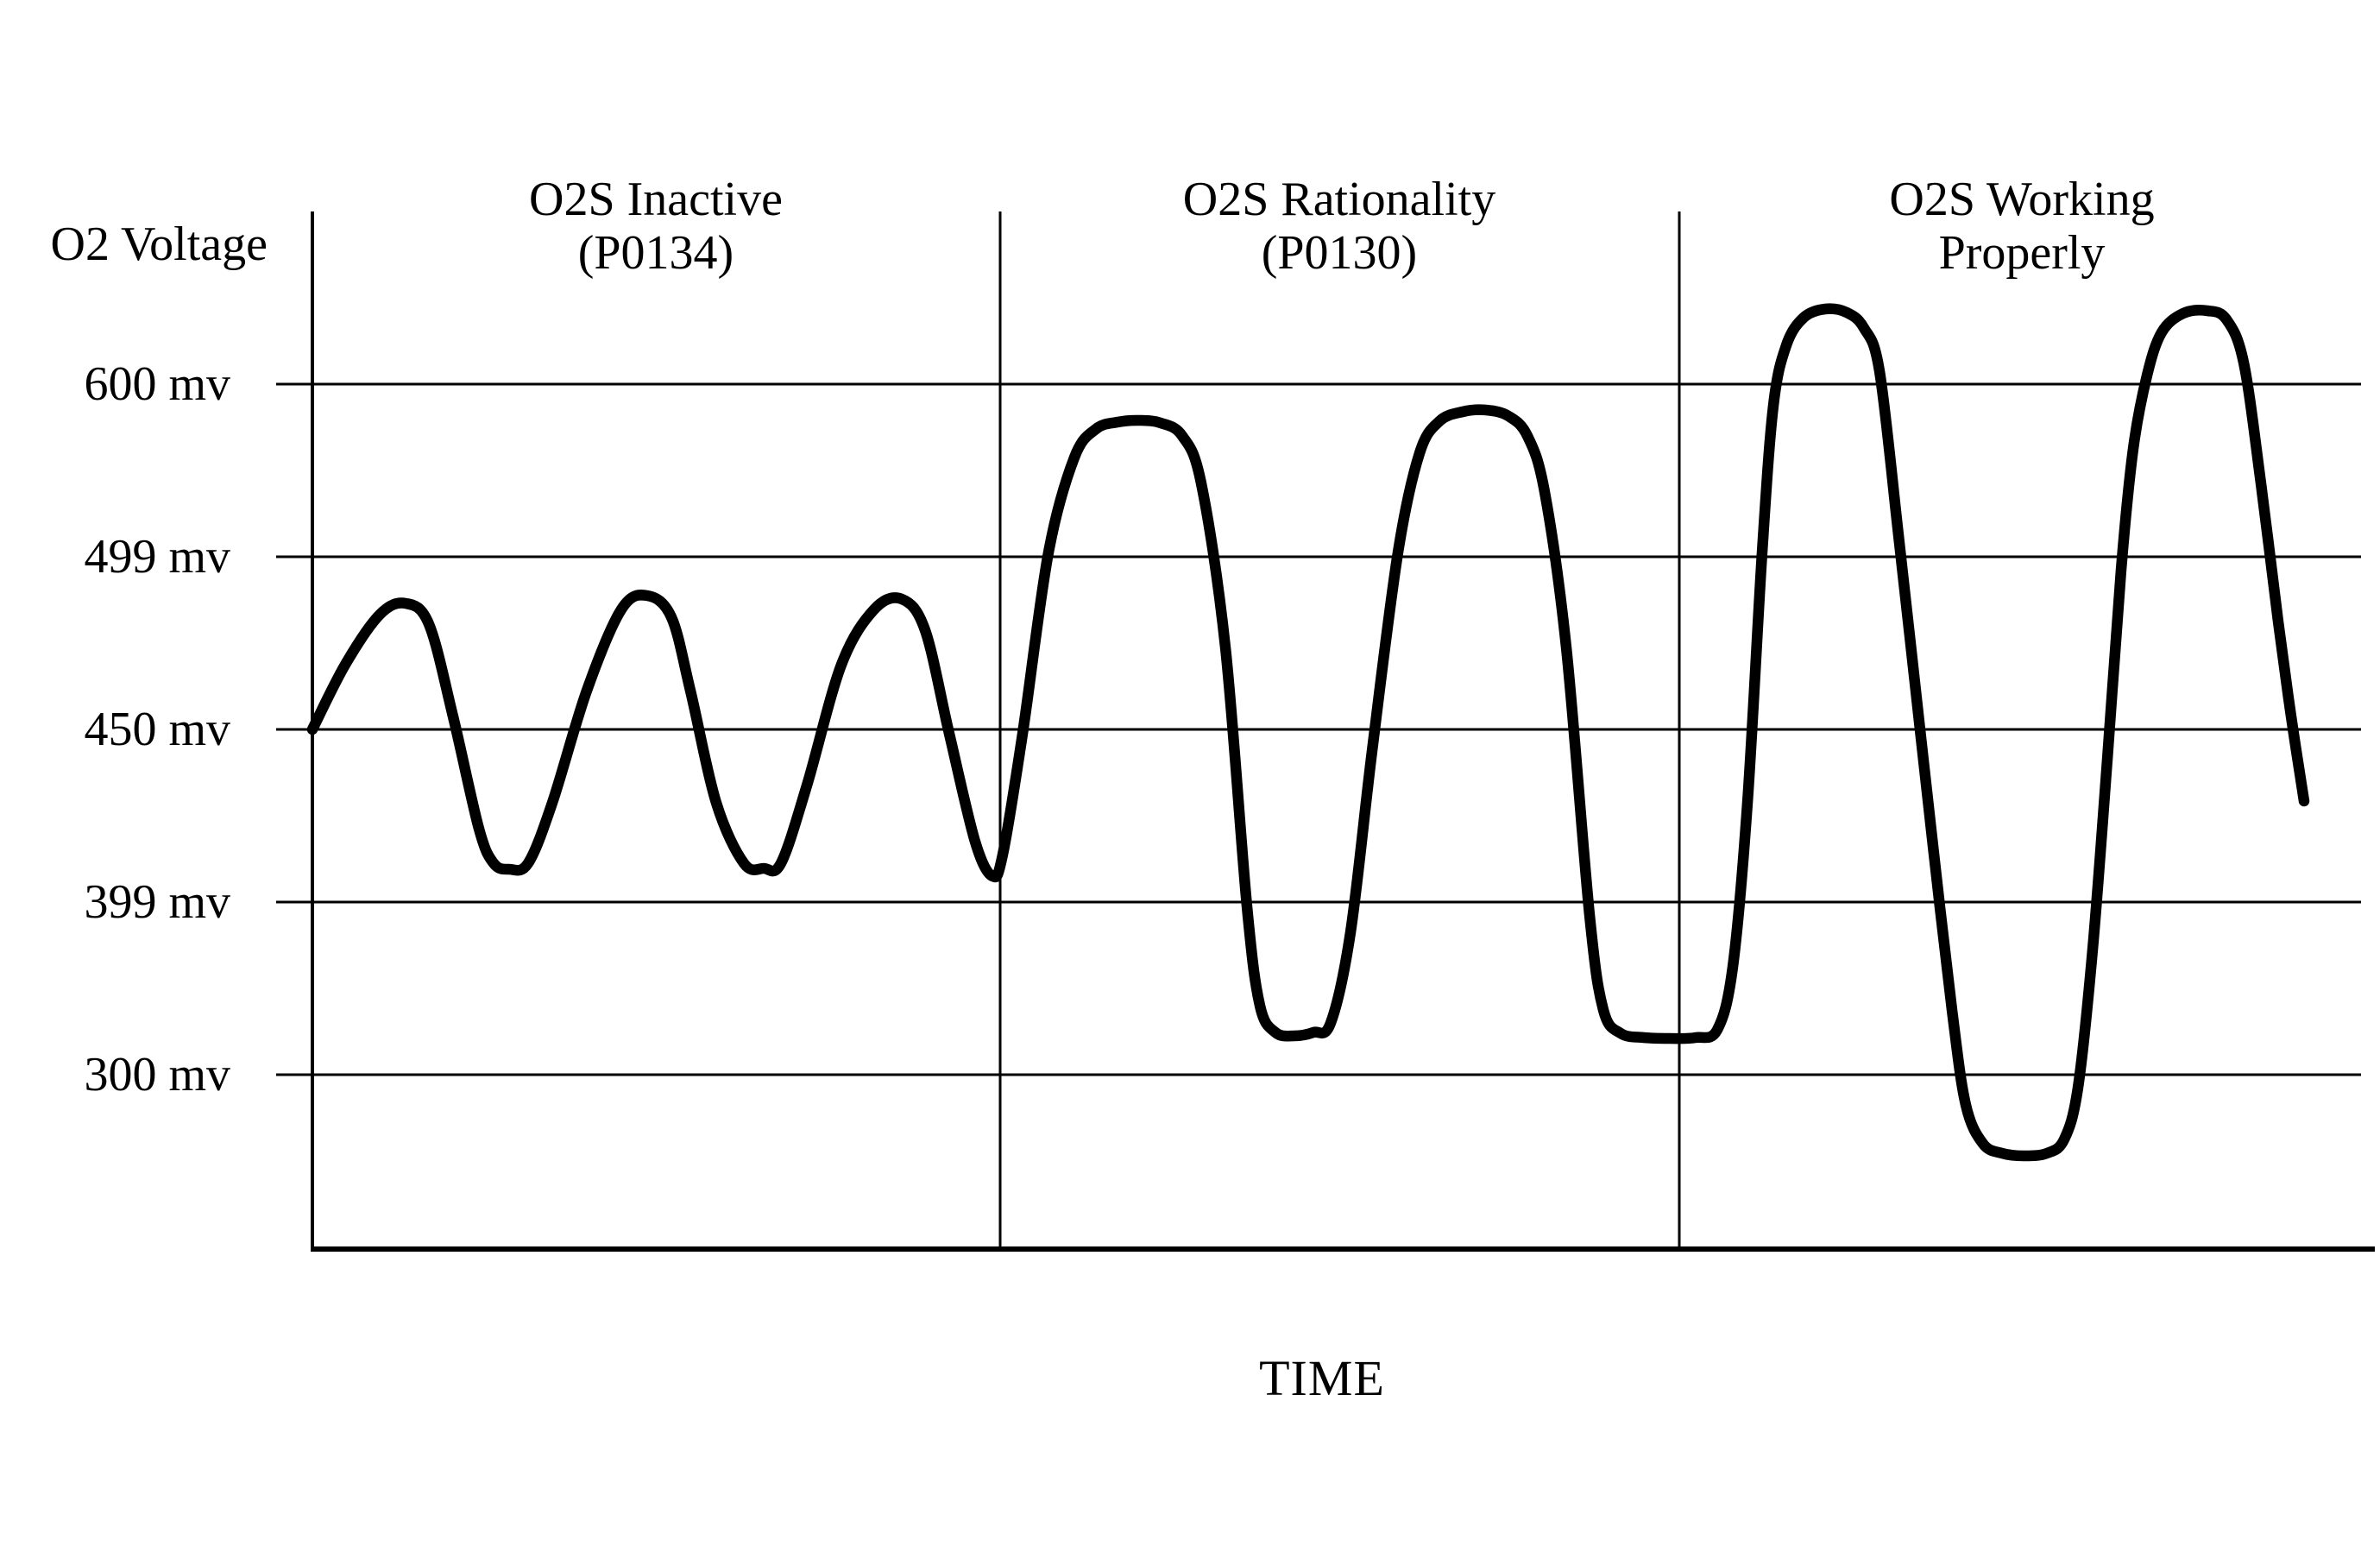 This screenshot has height=1565, width=2380. Describe the element at coordinates (2022, 199) in the screenshot. I see `section-title-line1: O2S Working` at that location.